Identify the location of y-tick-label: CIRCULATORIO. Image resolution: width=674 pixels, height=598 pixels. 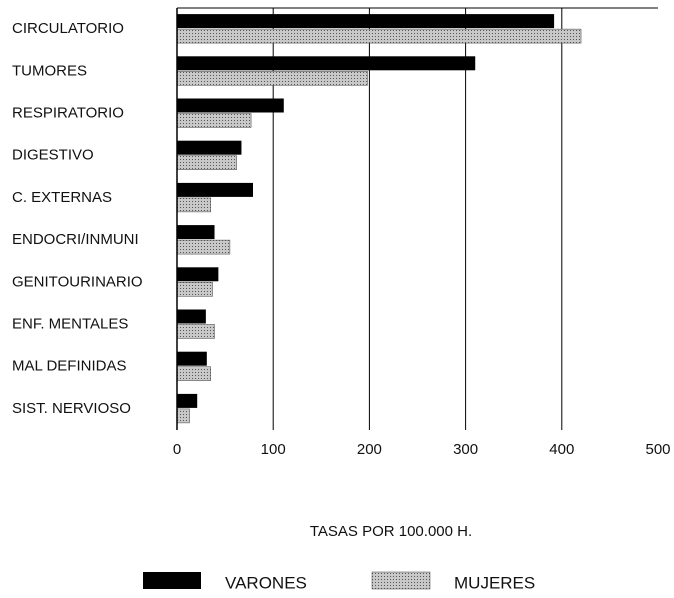
(68, 28).